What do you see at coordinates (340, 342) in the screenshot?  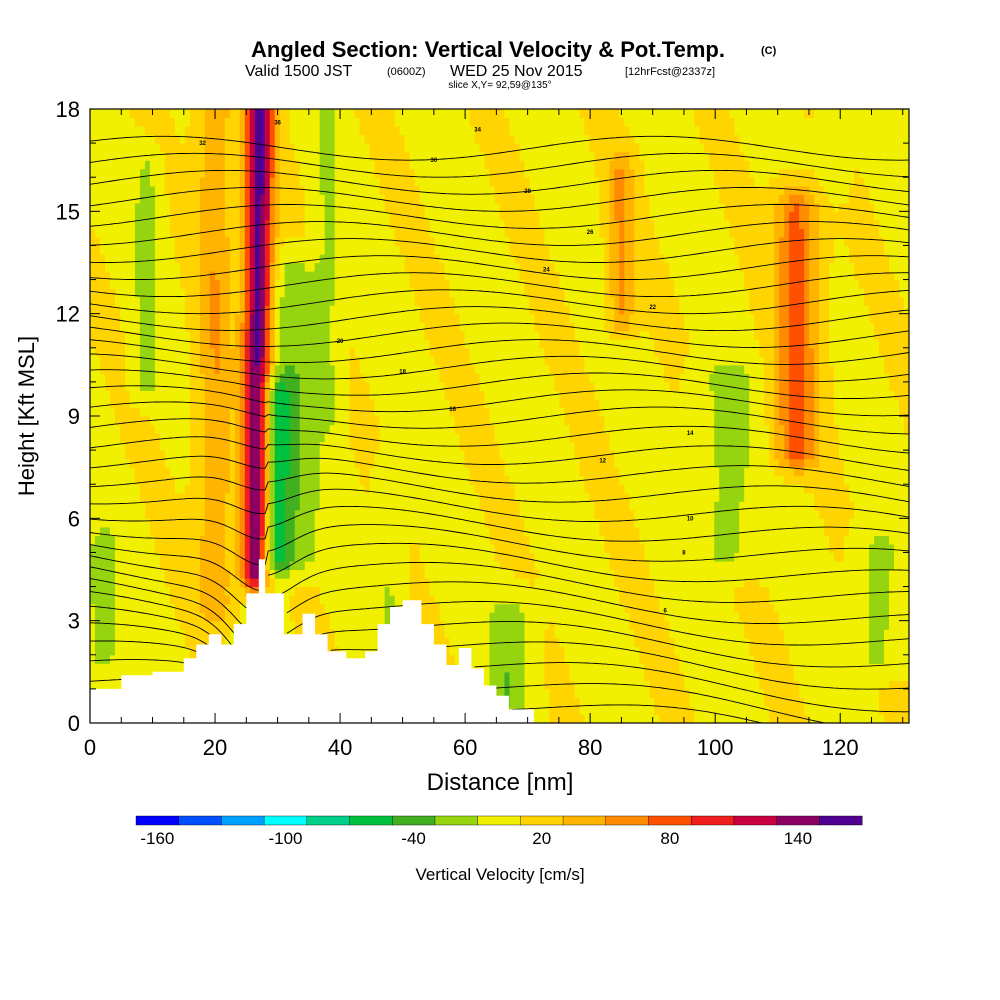 I see `contour-label: 20` at bounding box center [340, 342].